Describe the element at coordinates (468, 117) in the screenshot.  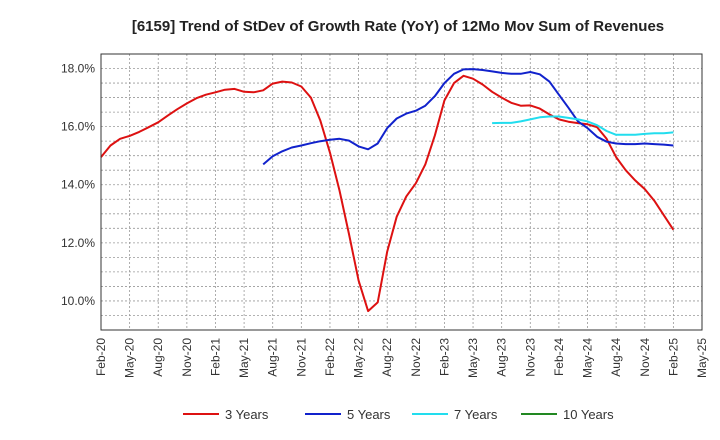
I see `series-line-5-years` at that location.